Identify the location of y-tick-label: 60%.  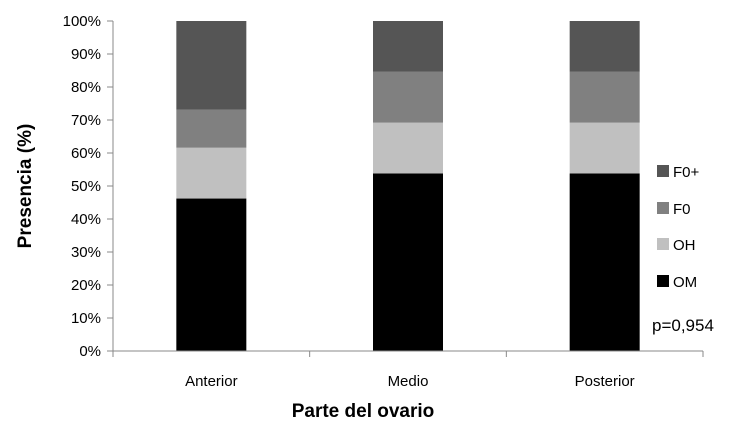
(86, 153).